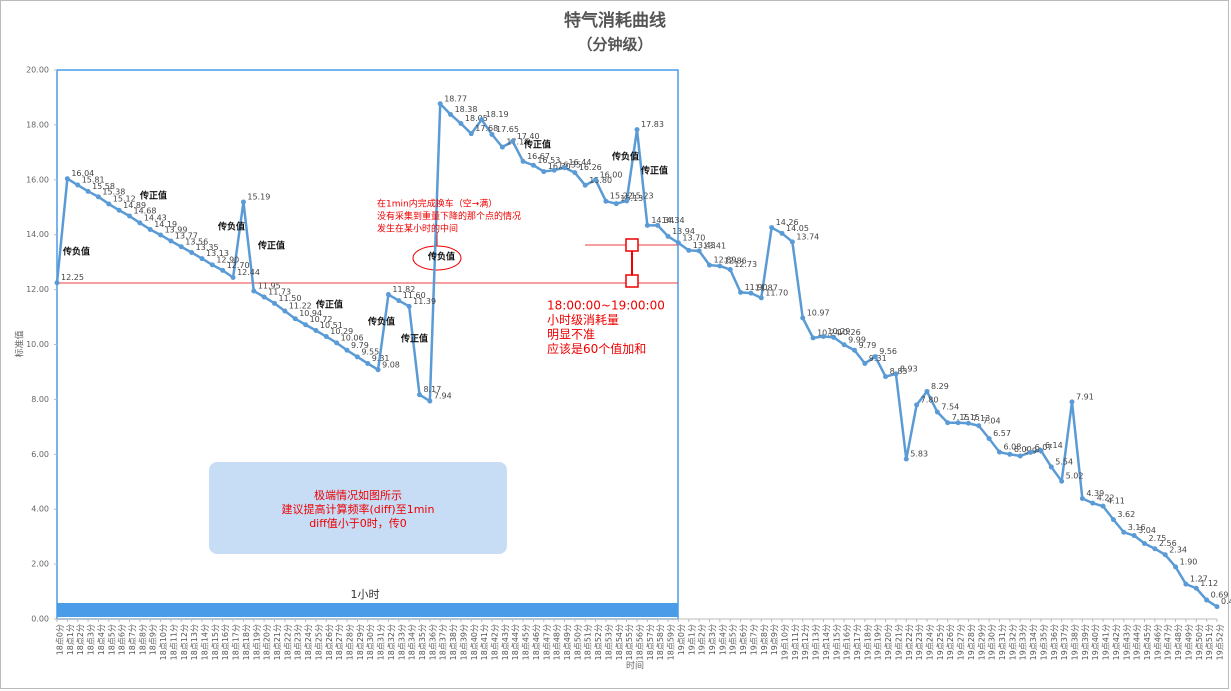 This screenshot has width=1231, height=691. Describe the element at coordinates (702, 639) in the screenshot. I see `x-tick-label: 19点2分` at that location.